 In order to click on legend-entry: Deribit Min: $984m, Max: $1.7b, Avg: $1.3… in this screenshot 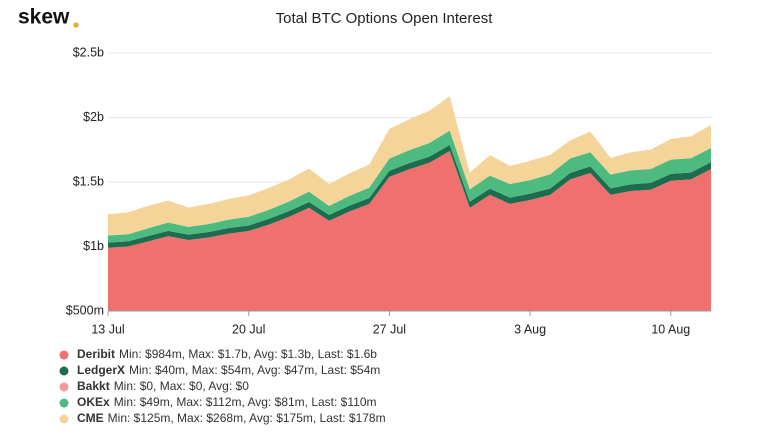, I will do `click(227, 354)`.